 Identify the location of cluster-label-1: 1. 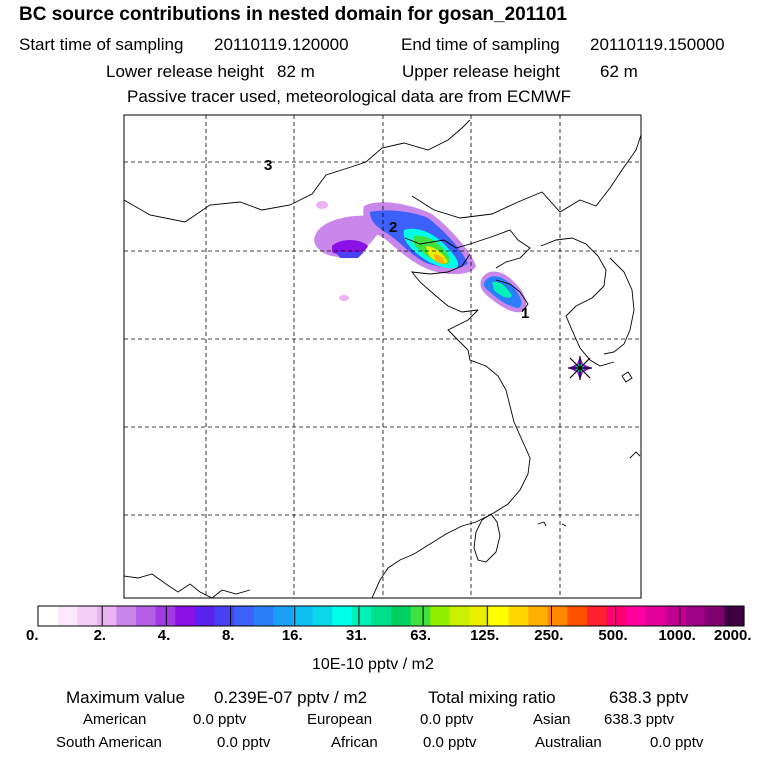
(525, 313).